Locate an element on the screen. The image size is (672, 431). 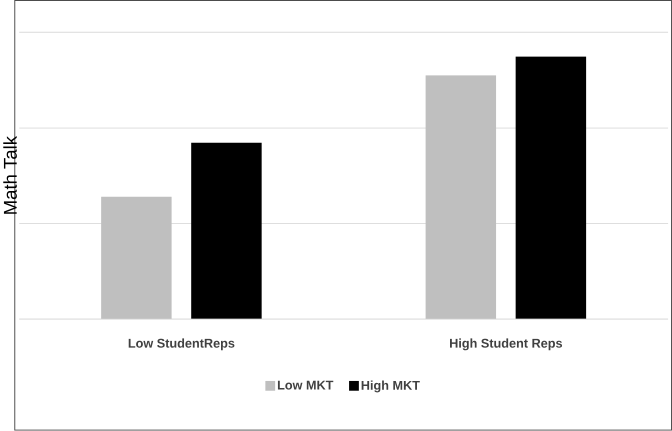
legend-label: Low MKT is located at coordinates (306, 385).